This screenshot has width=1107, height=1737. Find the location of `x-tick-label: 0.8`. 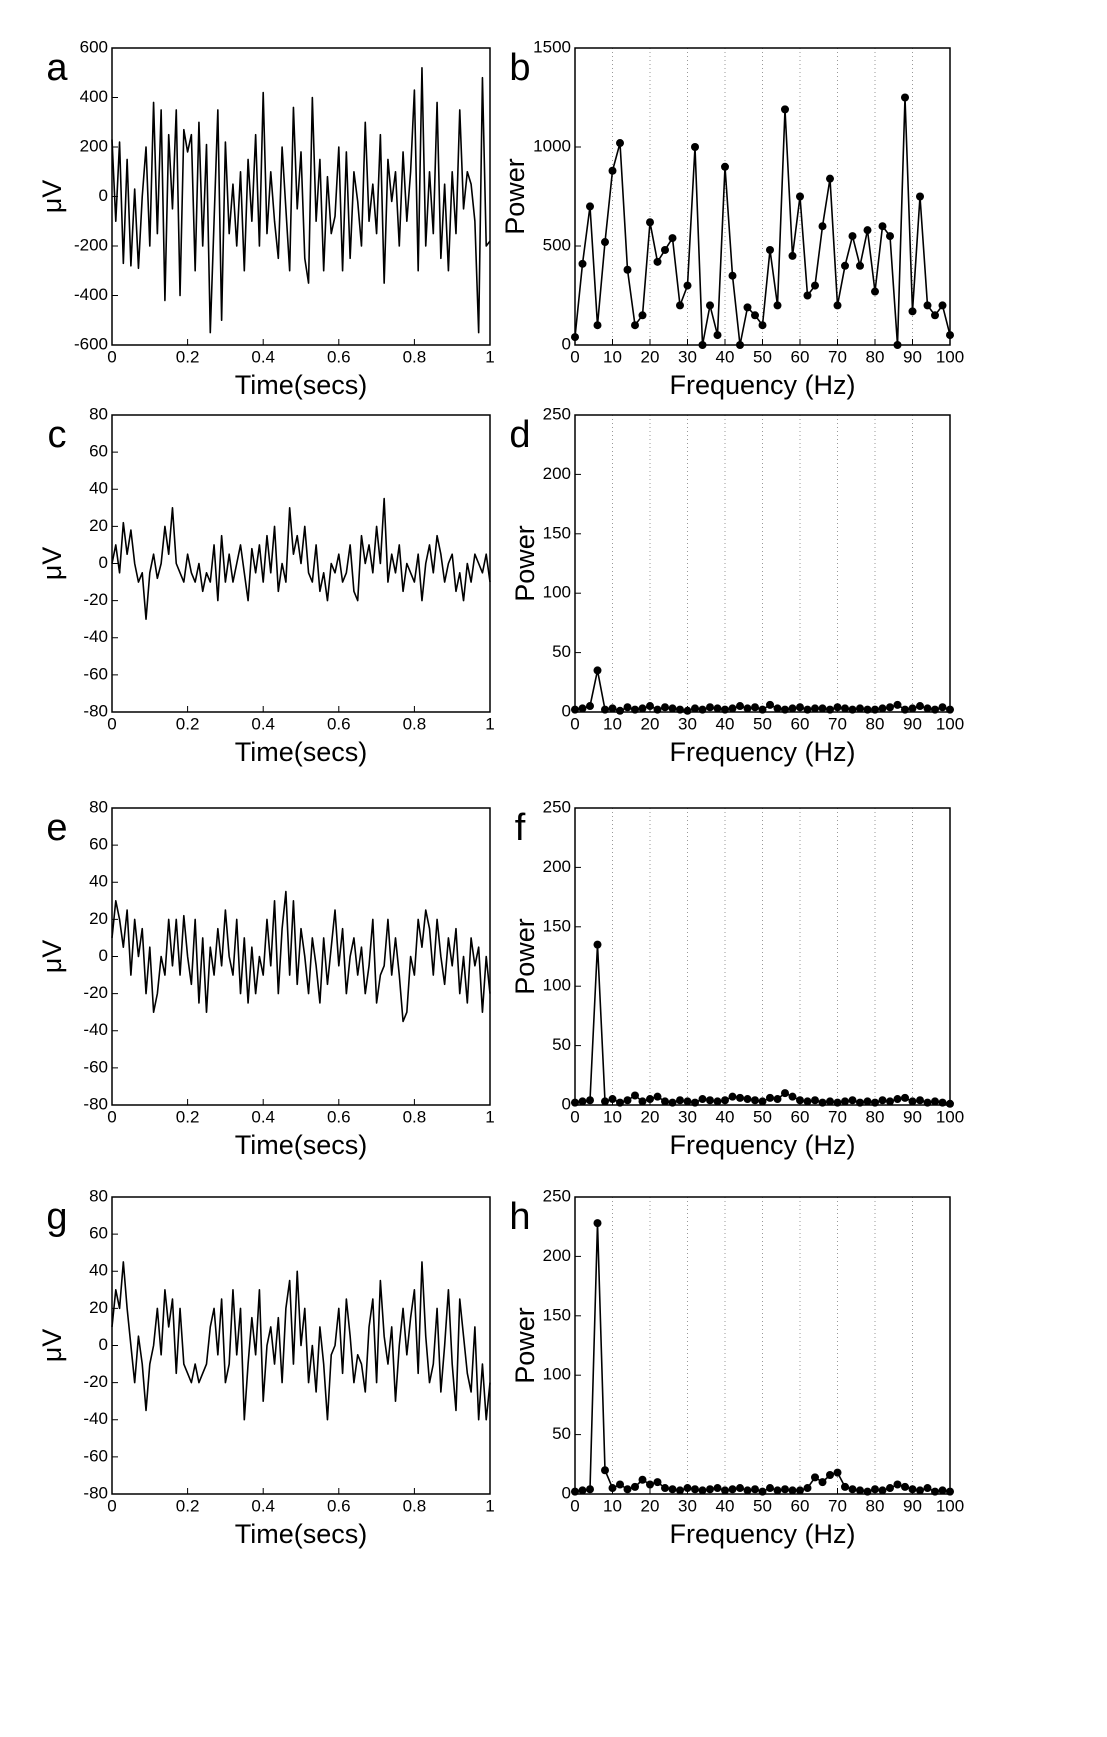

x-tick-label: 0.8 is located at coordinates (415, 356).